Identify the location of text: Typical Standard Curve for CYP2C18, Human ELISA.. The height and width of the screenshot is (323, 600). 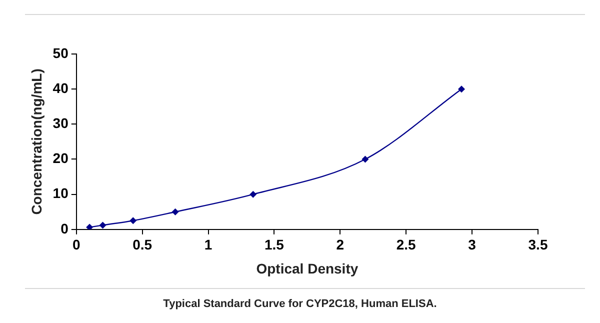
(300, 304).